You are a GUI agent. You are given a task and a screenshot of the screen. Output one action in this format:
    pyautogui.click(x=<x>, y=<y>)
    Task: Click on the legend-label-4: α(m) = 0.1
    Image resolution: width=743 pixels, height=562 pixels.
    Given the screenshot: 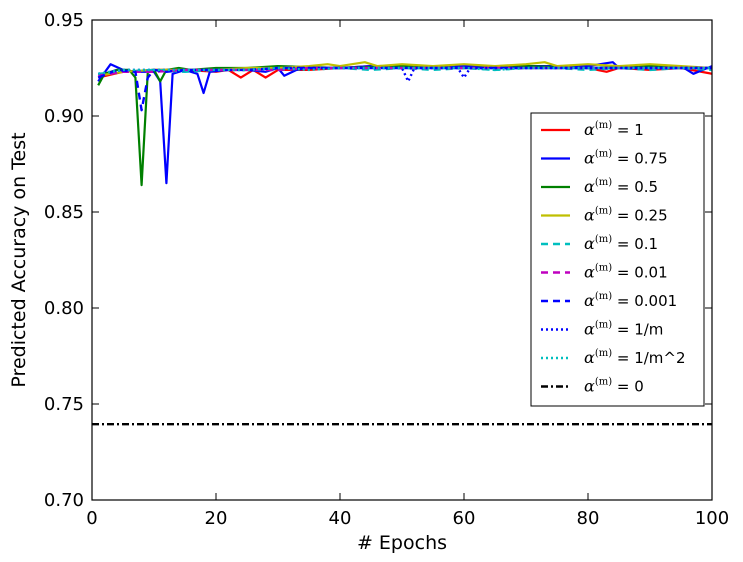 What is the action you would take?
    pyautogui.click(x=621, y=243)
    